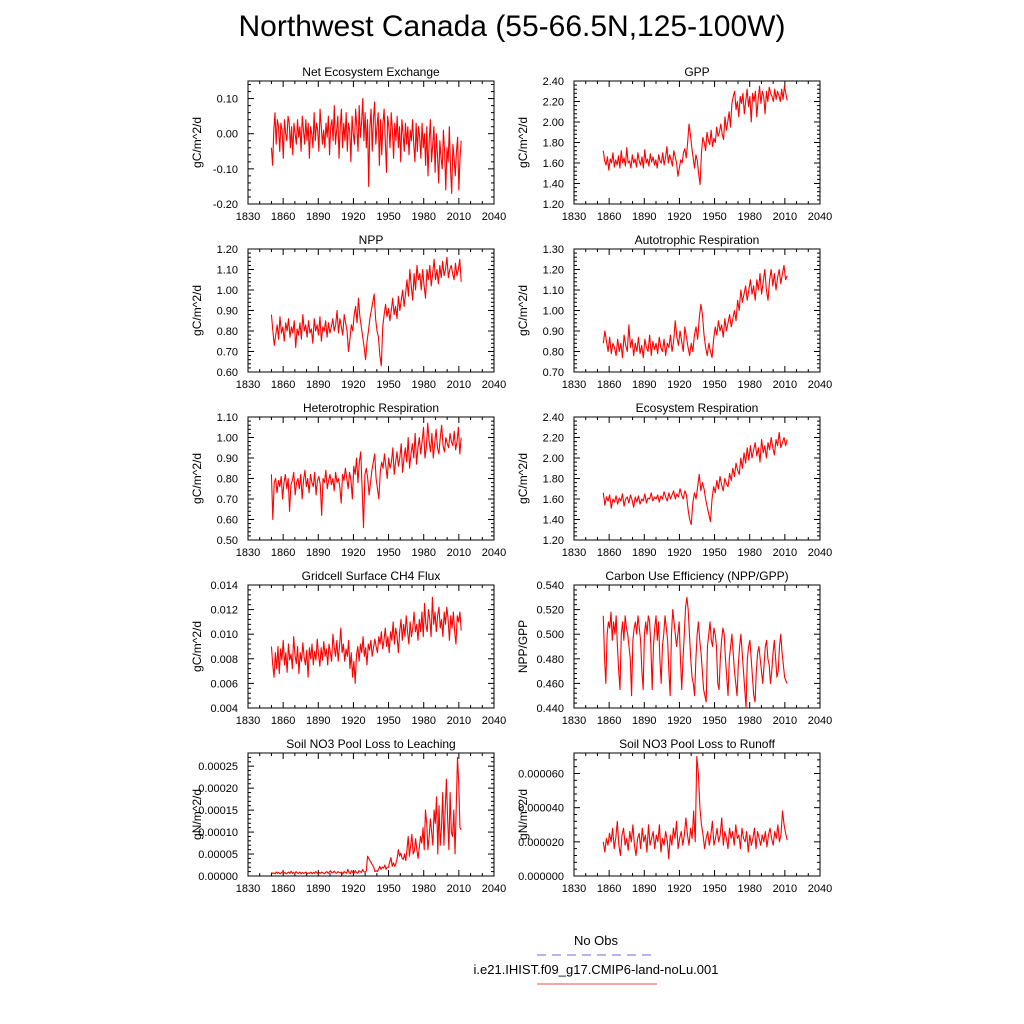 The image size is (1024, 1024). Describe the element at coordinates (696, 72) in the screenshot. I see `panel-2-title: GPP` at that location.